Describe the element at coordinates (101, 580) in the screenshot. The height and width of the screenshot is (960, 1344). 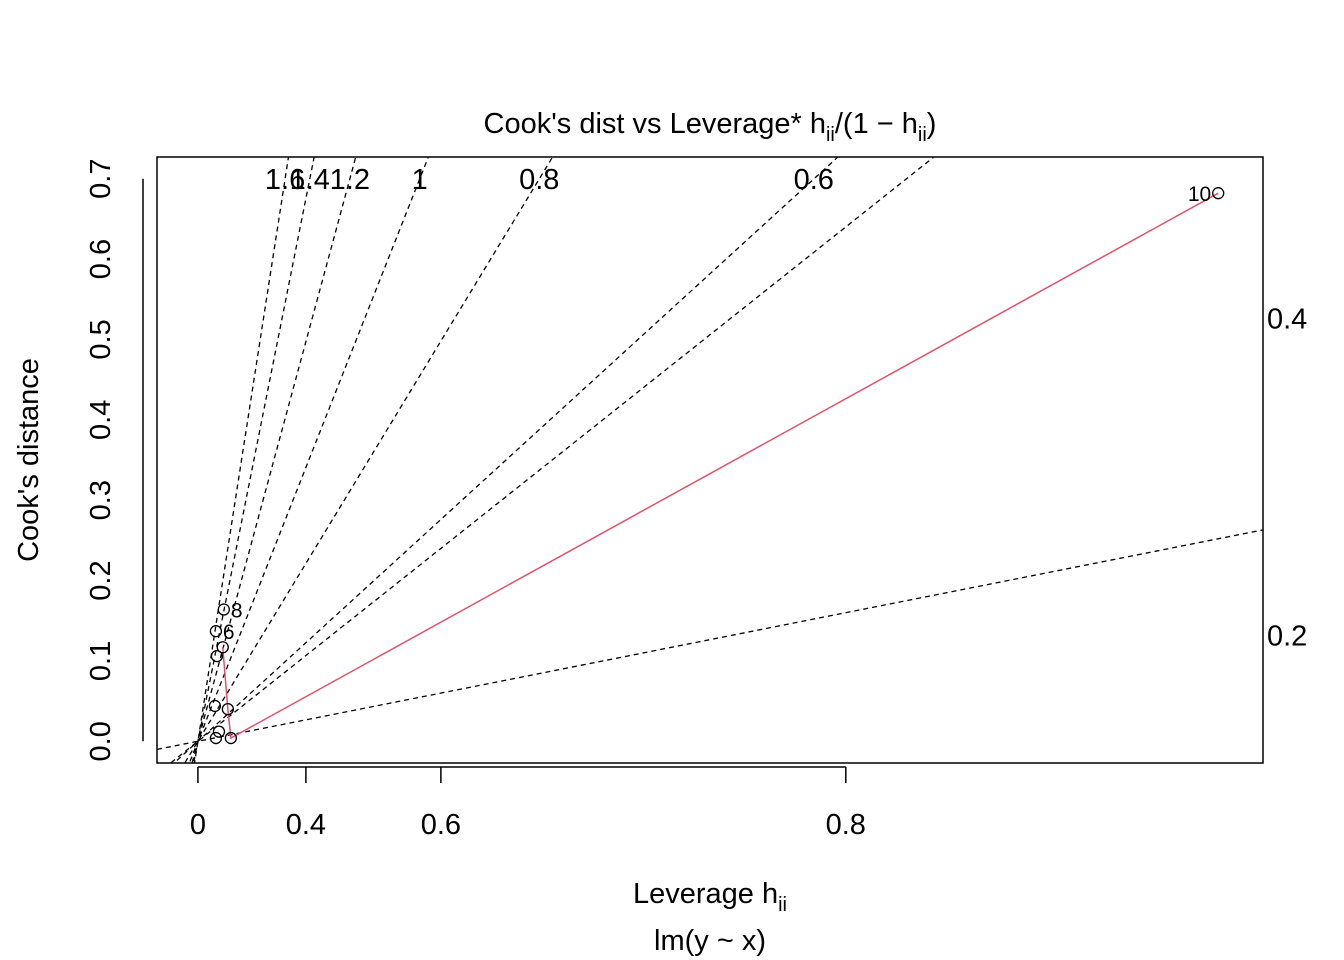
I see `y-tick-label: 0.2` at that location.